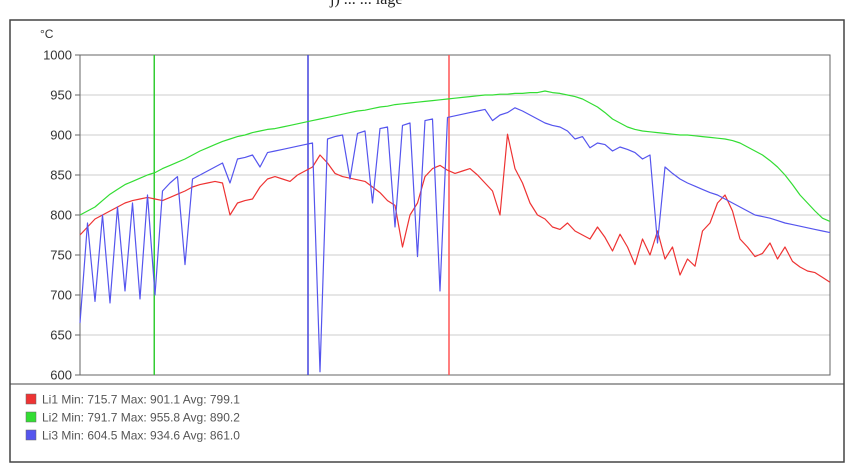 The image size is (856, 471). What do you see at coordinates (61, 375) in the screenshot?
I see `y-tick-label: 600` at bounding box center [61, 375].